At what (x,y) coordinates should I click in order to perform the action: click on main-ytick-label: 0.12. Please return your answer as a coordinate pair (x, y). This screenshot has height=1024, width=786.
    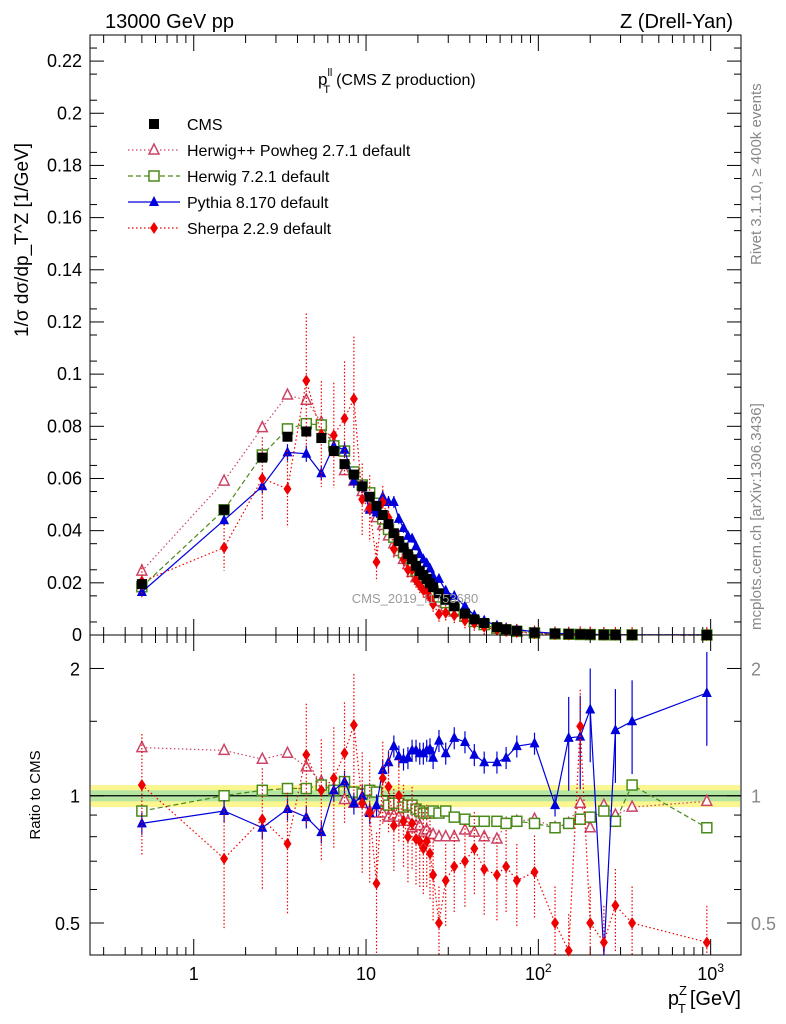
    Looking at the image, I should click on (64, 322).